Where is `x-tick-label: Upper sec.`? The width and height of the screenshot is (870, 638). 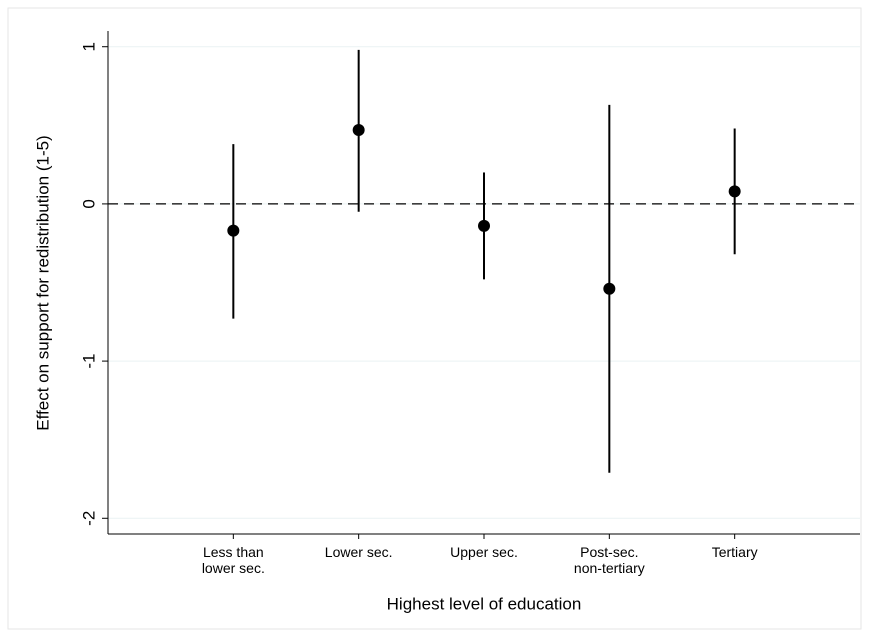
x-tick-label: Upper sec. is located at coordinates (484, 552).